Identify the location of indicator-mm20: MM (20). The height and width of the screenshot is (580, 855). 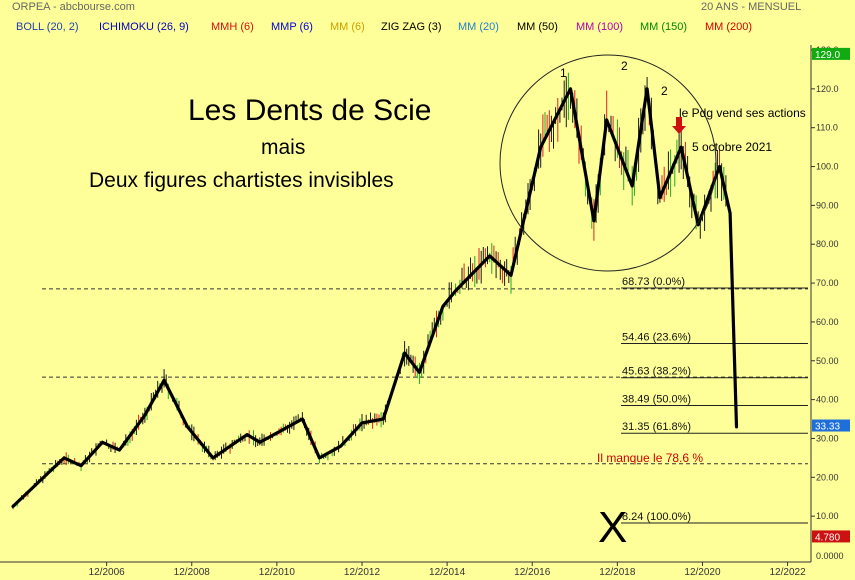
(478, 27).